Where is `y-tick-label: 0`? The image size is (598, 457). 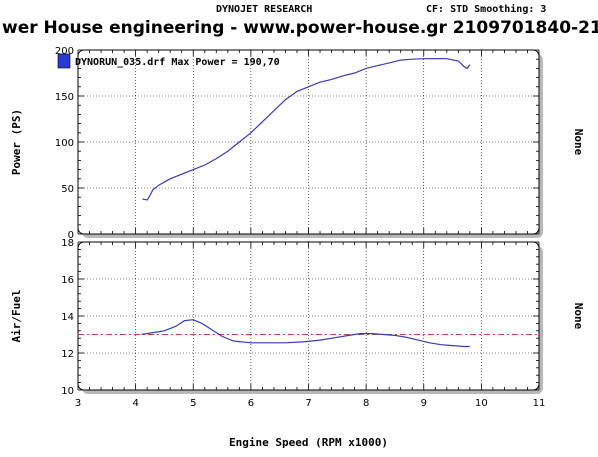 y-tick-label: 0 is located at coordinates (71, 235).